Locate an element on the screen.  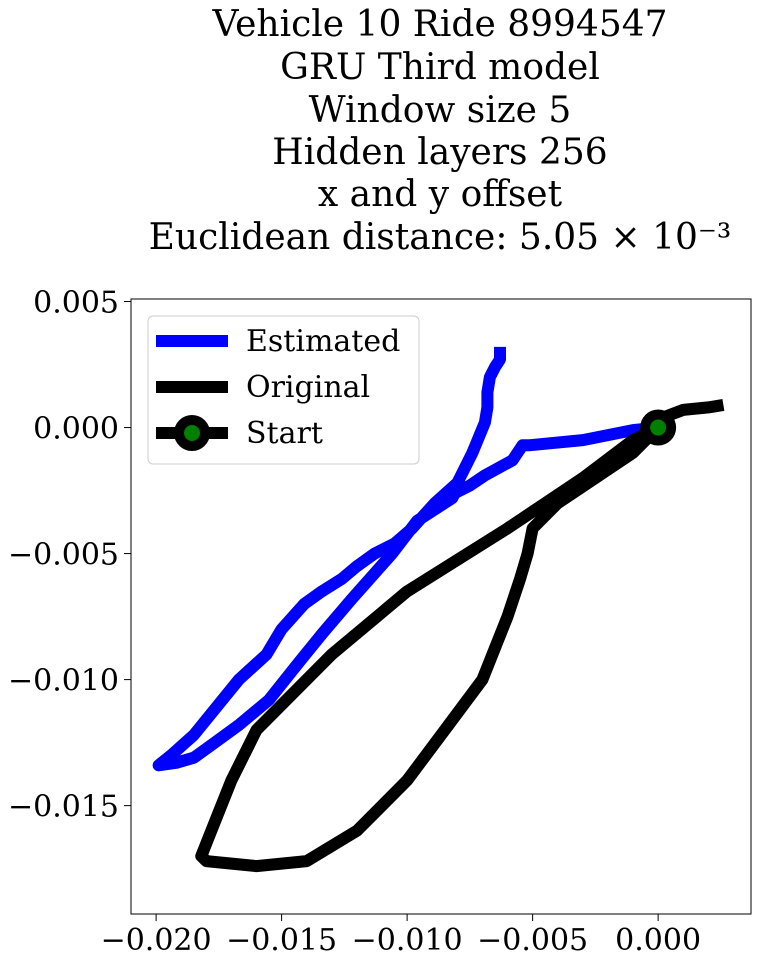
title-line-2: GRU Third model is located at coordinates (440, 67).